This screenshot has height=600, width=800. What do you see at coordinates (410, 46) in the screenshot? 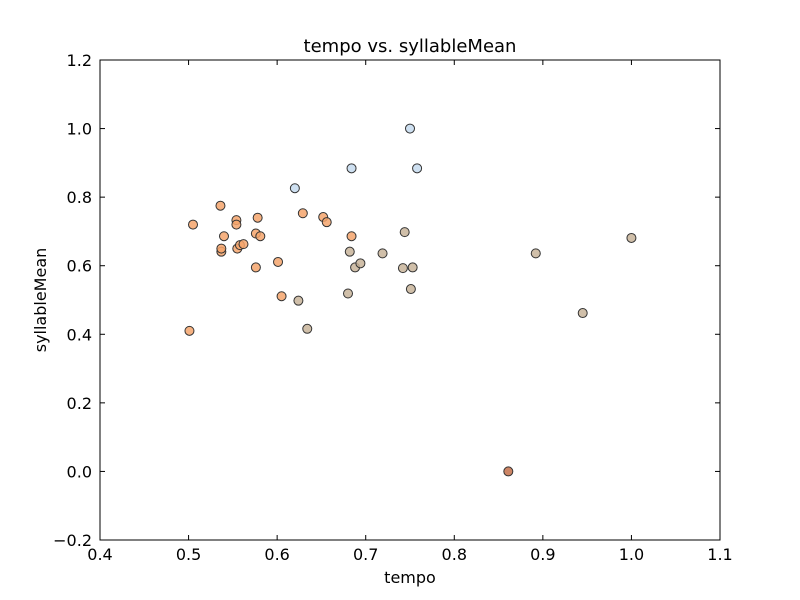
I see `chart-title: tempo vs. syllableMean` at bounding box center [410, 46].